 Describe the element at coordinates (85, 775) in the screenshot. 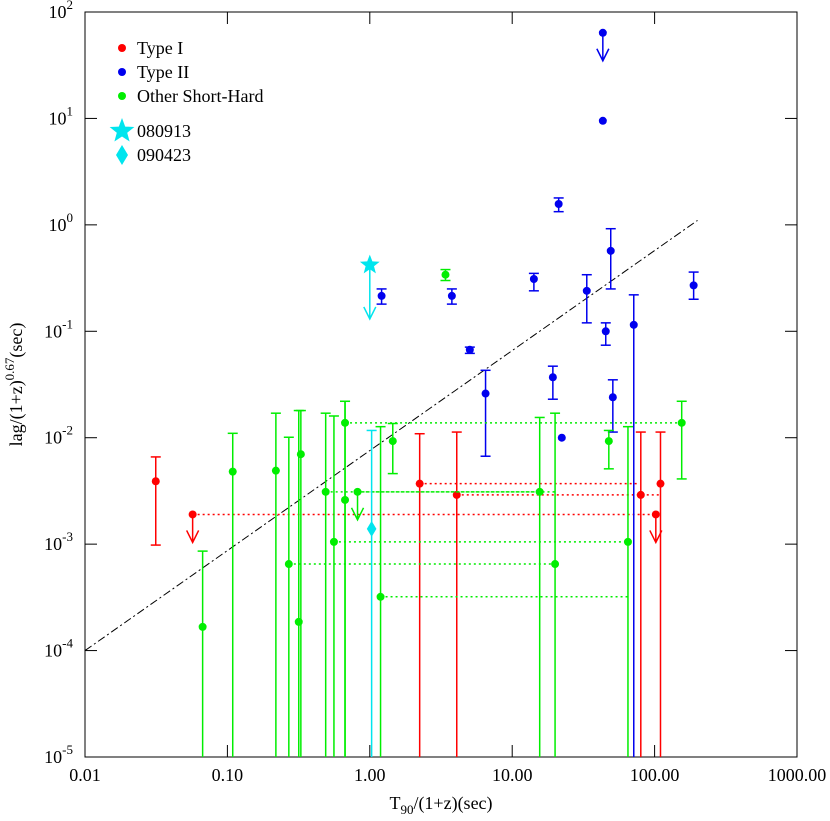

I see `x-tick-label: 0.01` at that location.